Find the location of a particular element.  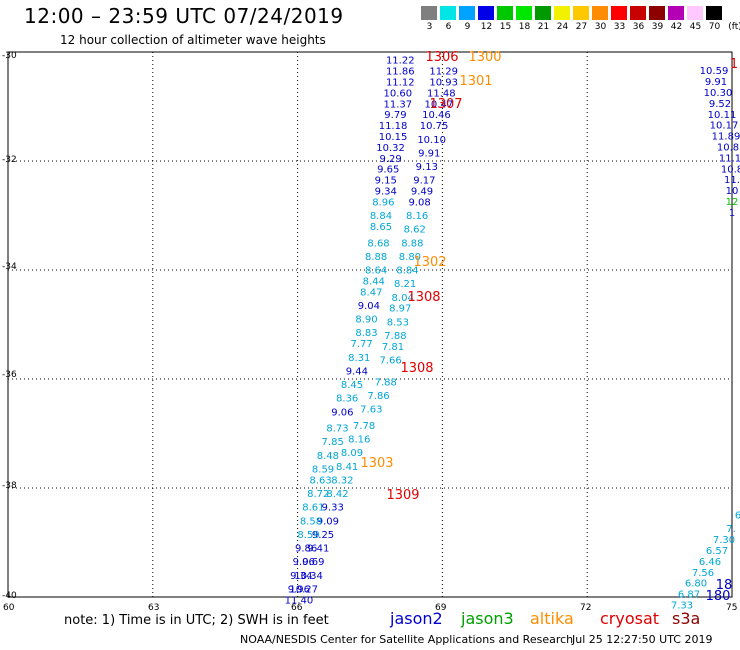

wave-height-value: 9.13 is located at coordinates (427, 167).